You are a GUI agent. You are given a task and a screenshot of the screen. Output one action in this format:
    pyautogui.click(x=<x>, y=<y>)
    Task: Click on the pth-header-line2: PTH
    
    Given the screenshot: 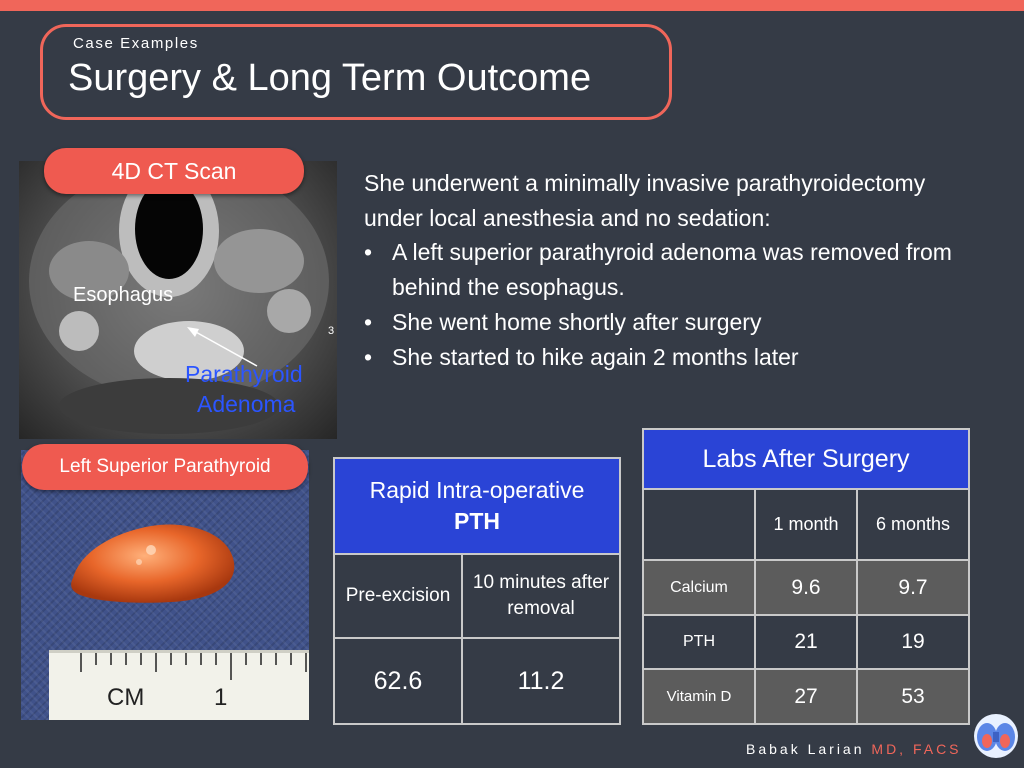 What is the action you would take?
    pyautogui.click(x=477, y=521)
    